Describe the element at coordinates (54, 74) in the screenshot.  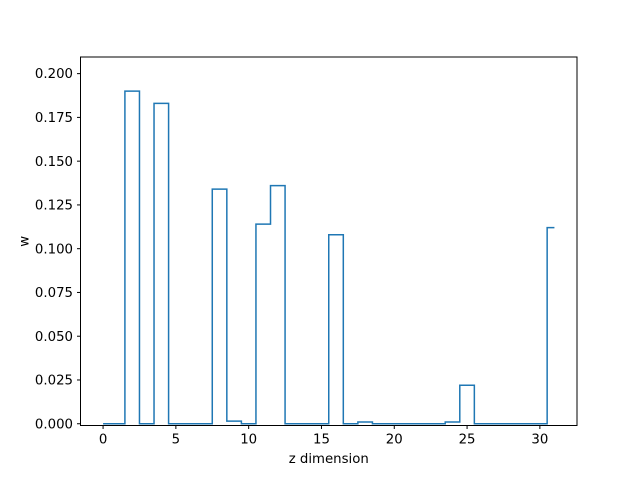
I see `y-tick-label: 0.200` at that location.